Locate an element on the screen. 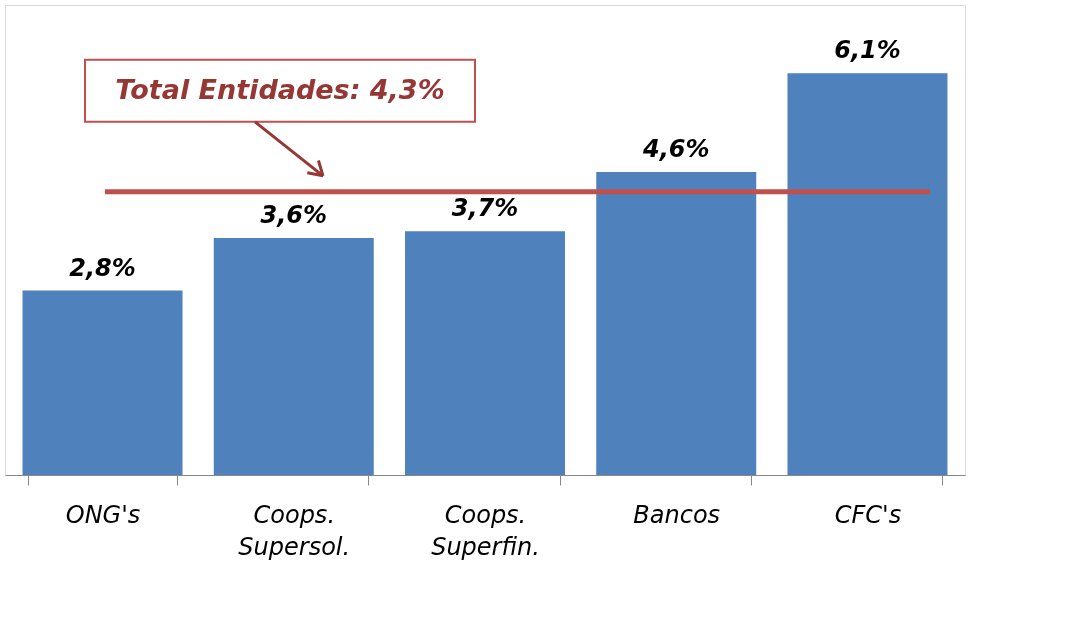  data-label: 3,6% is located at coordinates (294, 214).